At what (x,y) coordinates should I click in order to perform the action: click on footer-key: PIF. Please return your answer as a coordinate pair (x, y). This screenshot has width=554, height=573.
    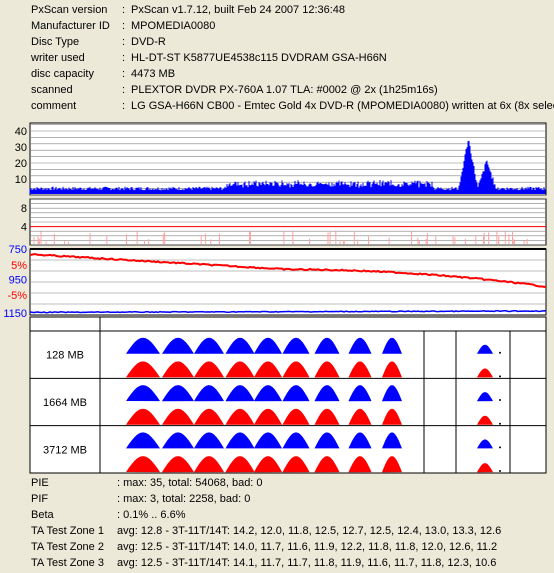
    Looking at the image, I should click on (40, 499).